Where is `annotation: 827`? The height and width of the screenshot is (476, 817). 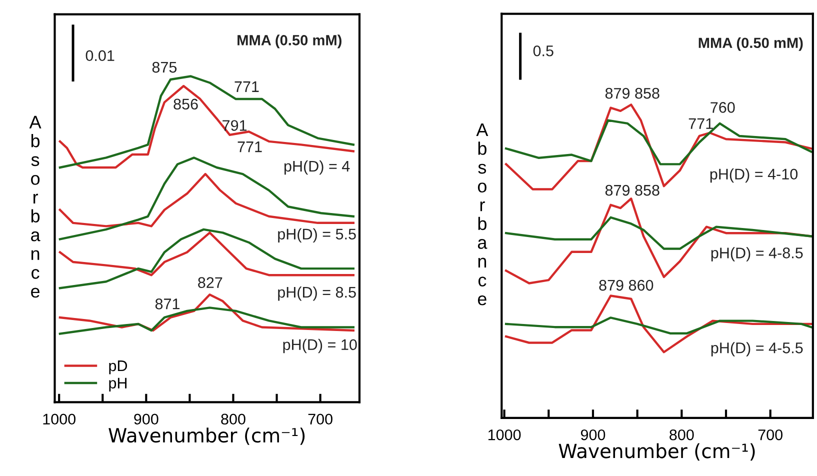
annotation: 827 is located at coordinates (210, 282).